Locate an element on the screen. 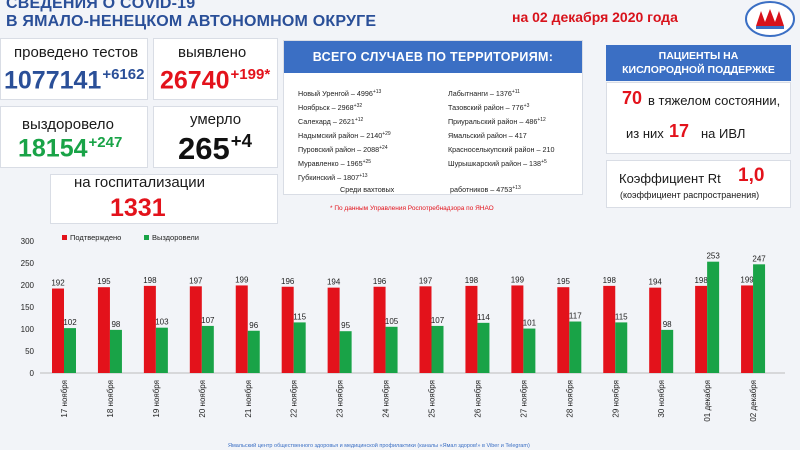 This screenshot has width=800, height=450. hospital-card is located at coordinates (164, 199).